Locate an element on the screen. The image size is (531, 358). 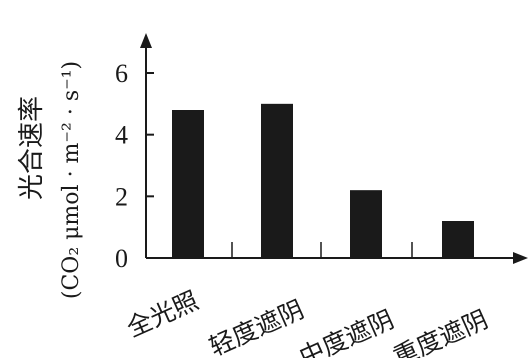
x-tick-label: 中度遮阴 is located at coordinates (346, 331).